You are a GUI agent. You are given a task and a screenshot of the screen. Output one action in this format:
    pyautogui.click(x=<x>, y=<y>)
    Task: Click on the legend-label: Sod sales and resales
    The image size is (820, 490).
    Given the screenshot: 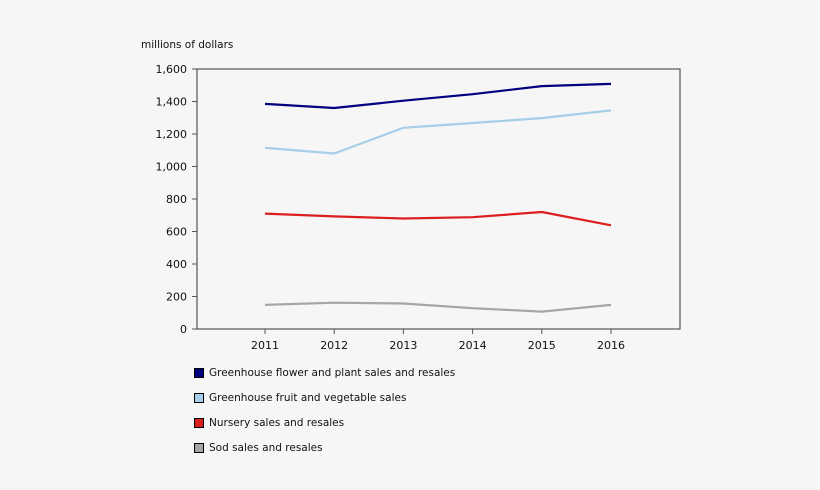 What is the action you would take?
    pyautogui.click(x=266, y=447)
    